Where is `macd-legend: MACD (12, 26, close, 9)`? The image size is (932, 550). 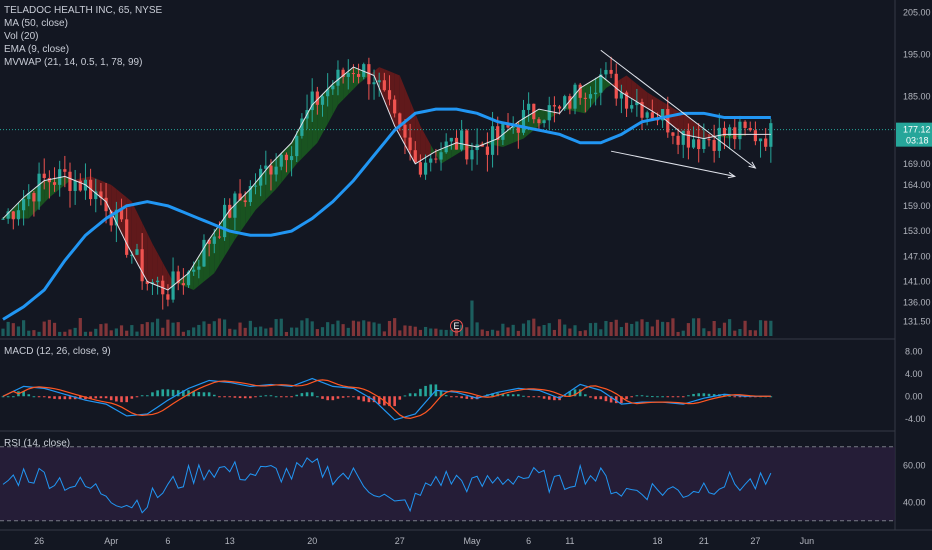
macd-legend: MACD (12, 26, close, 9) is located at coordinates (57, 351).